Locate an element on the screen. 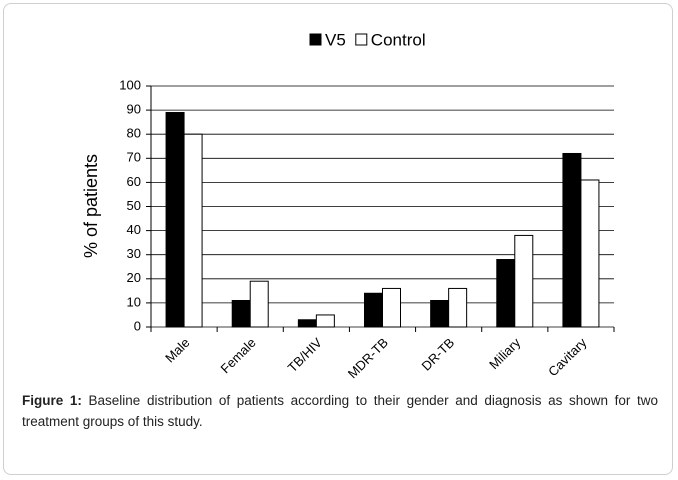  y-tick-label: 70 is located at coordinates (134, 157).